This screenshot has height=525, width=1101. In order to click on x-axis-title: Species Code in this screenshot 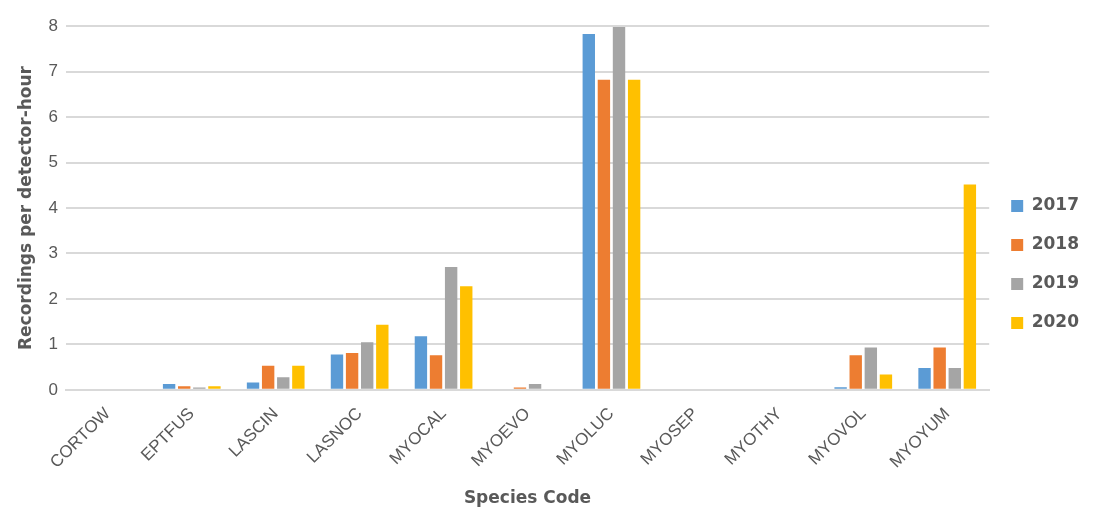, I will do `click(527, 497)`.